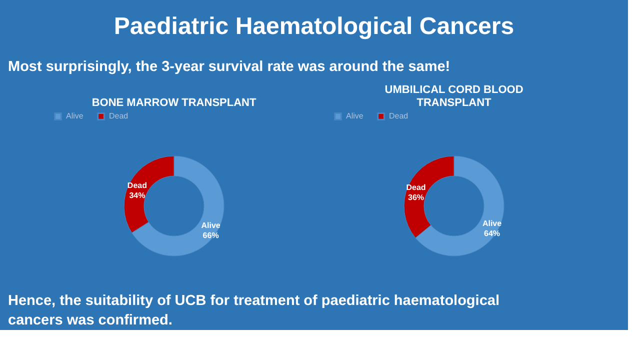  What do you see at coordinates (492, 233) in the screenshot?
I see `data-label: 64%` at bounding box center [492, 233].